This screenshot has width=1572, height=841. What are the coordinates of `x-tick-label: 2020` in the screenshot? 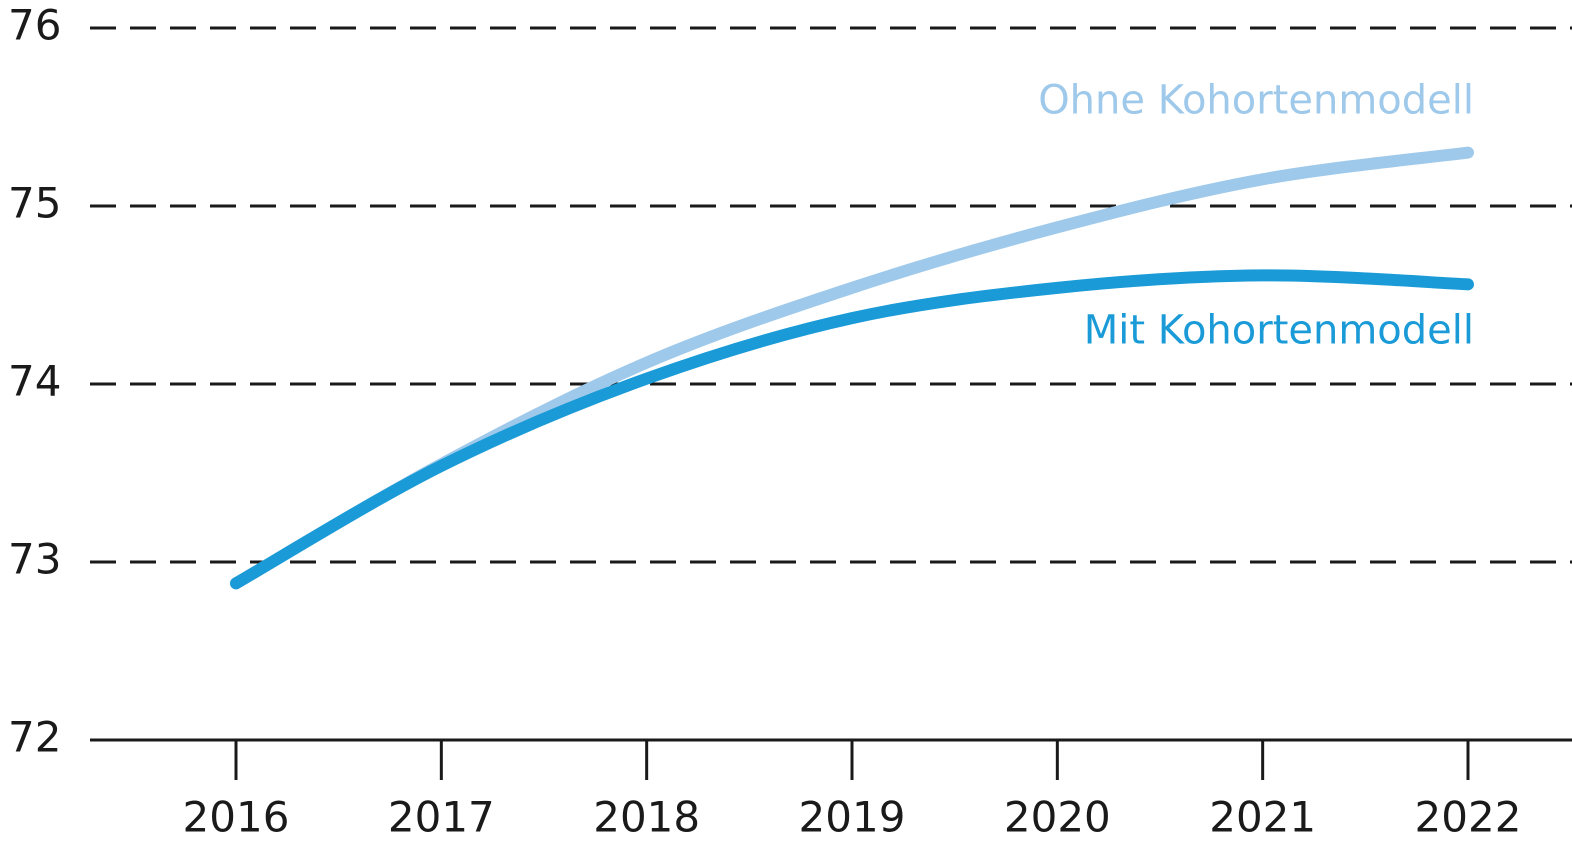 It's located at (1057, 817).